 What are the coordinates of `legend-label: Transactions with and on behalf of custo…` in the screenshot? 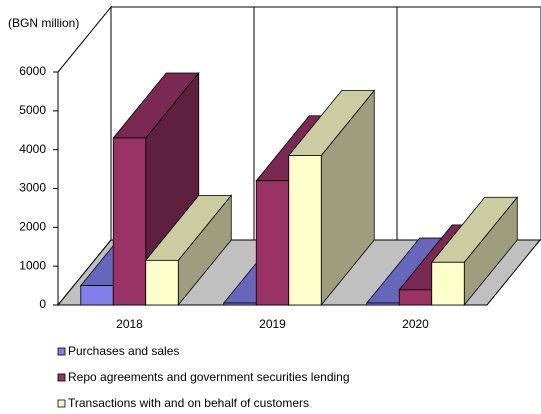 It's located at (188, 403).